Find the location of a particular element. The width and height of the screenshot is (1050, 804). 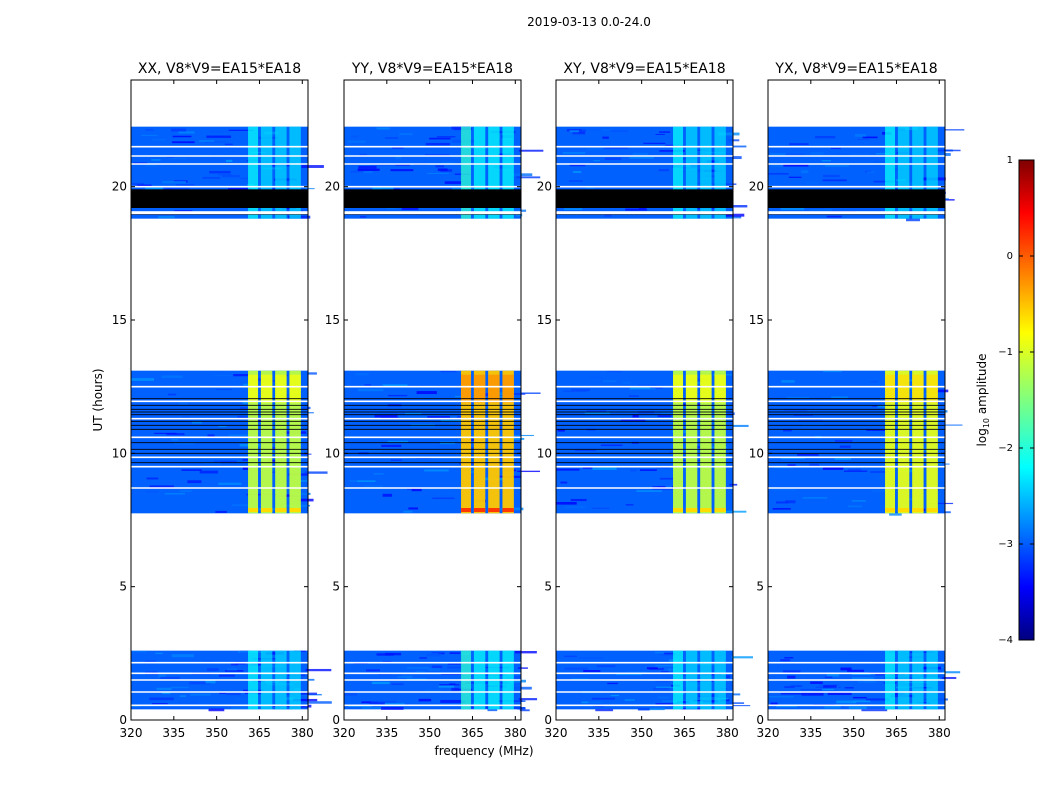

x-tick-label: 335 is located at coordinates (810, 733).